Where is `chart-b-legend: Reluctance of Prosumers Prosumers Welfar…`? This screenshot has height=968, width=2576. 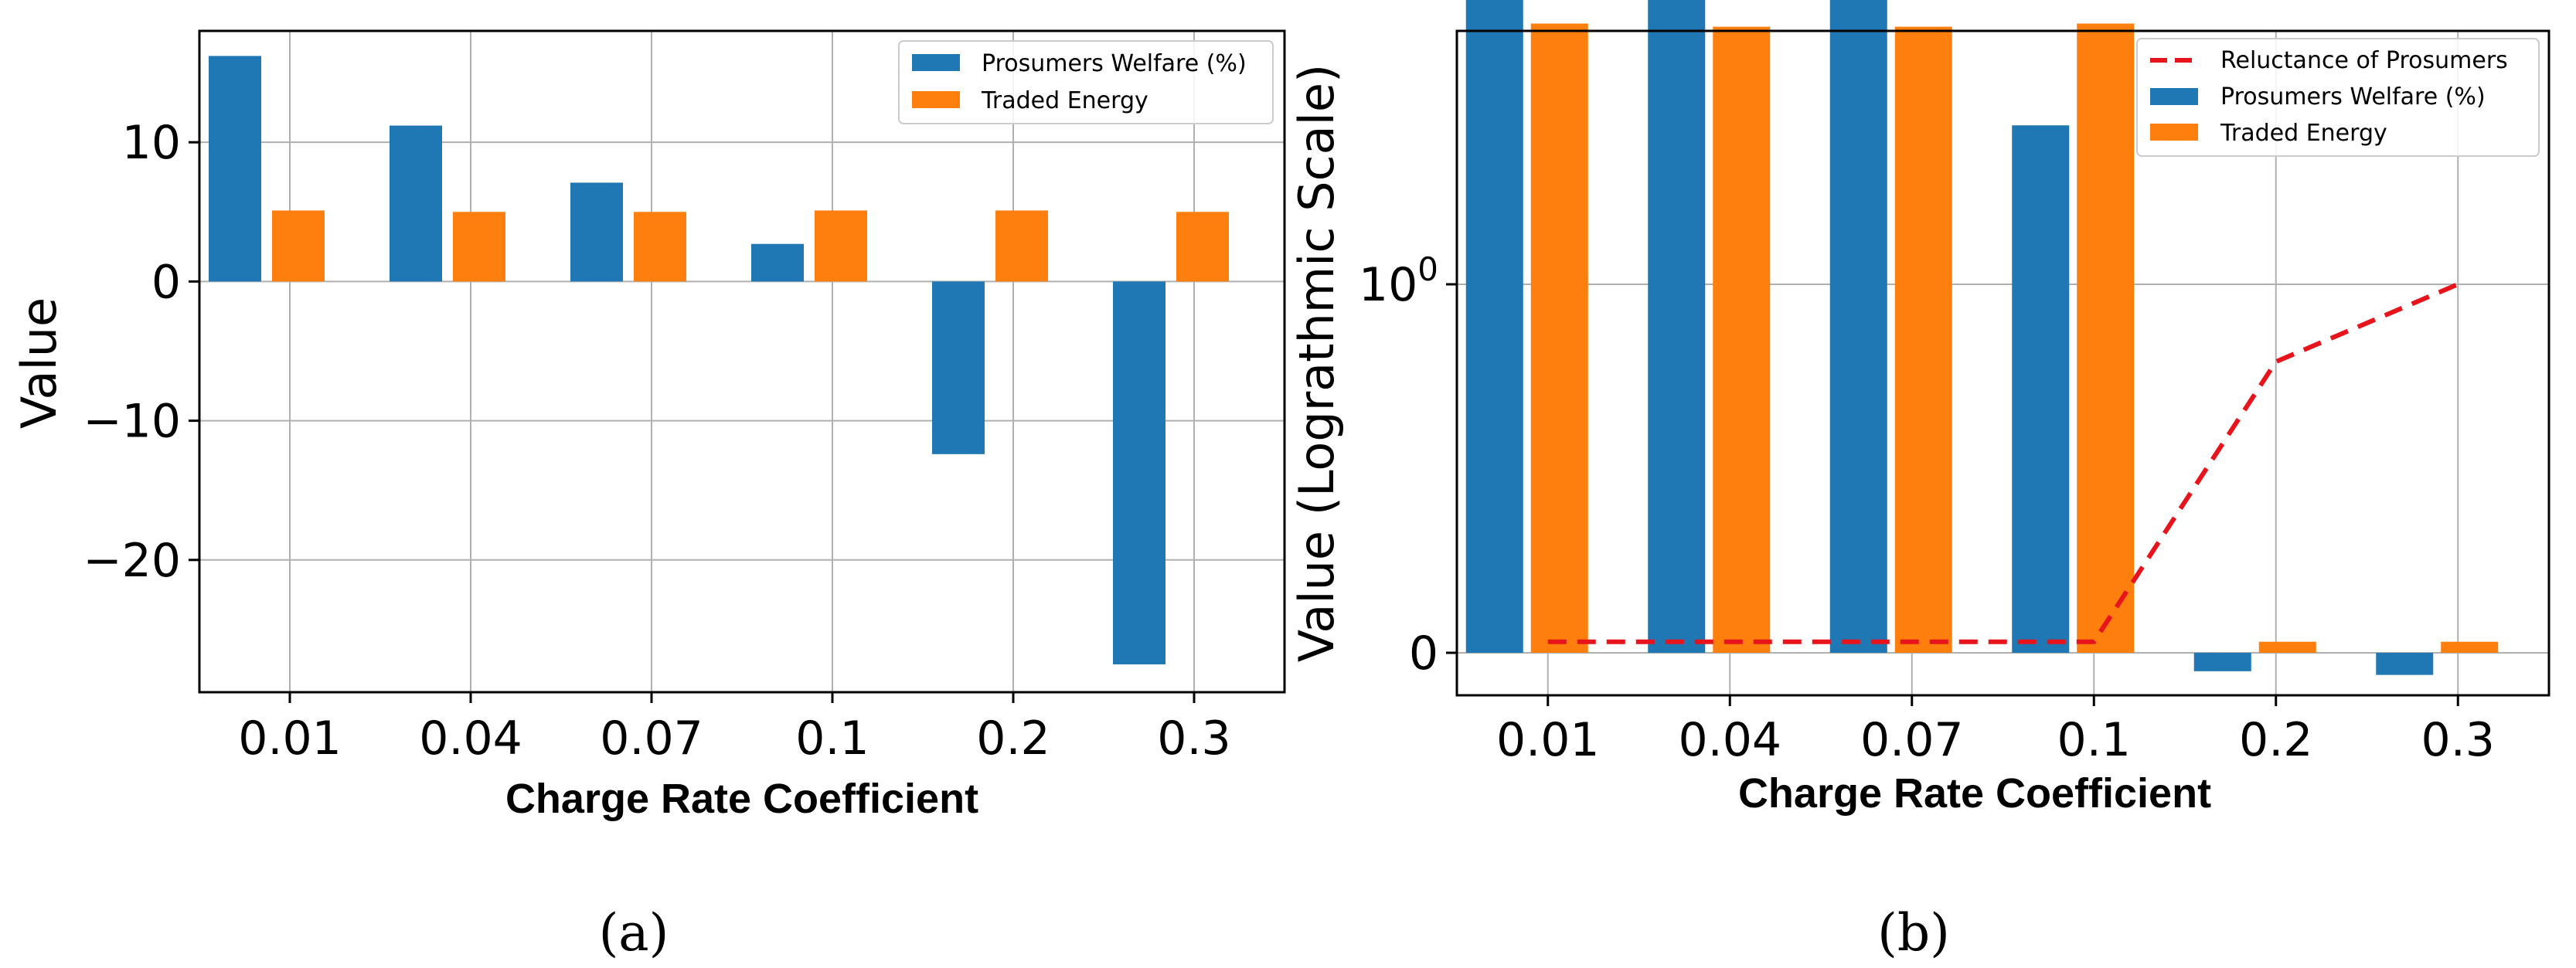
chart-b-legend: Reluctance of Prosumers Prosumers Welfar… is located at coordinates (2338, 97).